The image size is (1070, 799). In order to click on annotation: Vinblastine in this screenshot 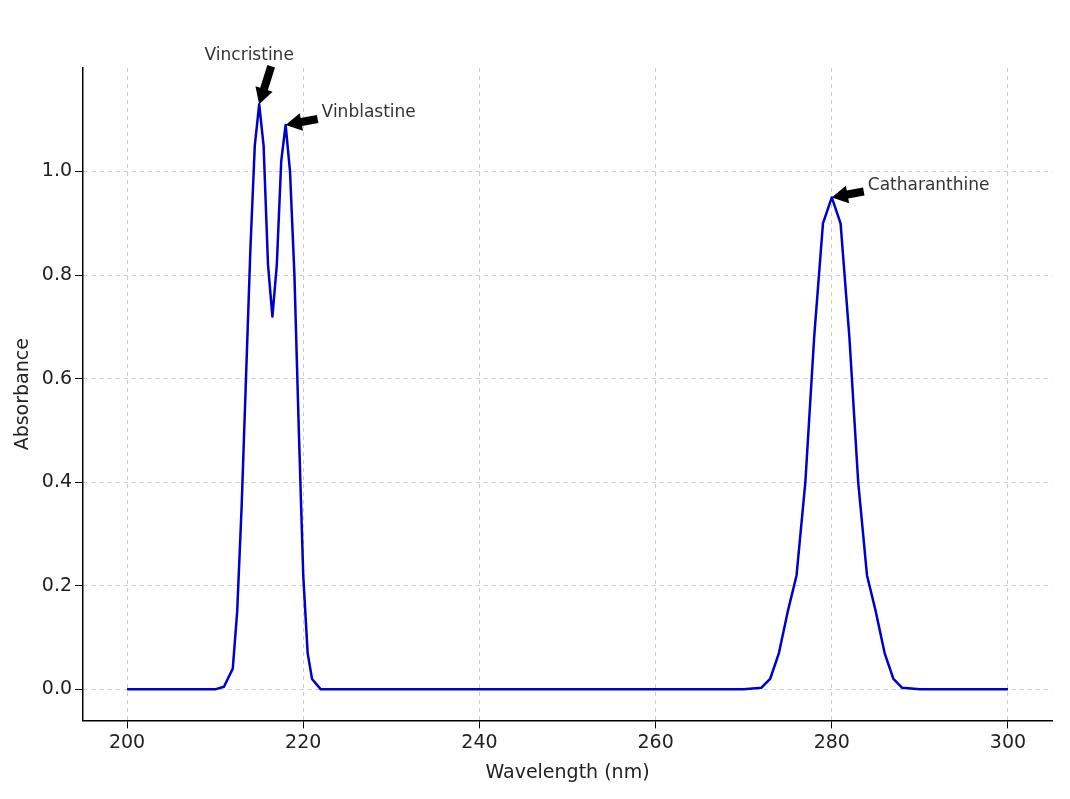, I will do `click(368, 111)`.